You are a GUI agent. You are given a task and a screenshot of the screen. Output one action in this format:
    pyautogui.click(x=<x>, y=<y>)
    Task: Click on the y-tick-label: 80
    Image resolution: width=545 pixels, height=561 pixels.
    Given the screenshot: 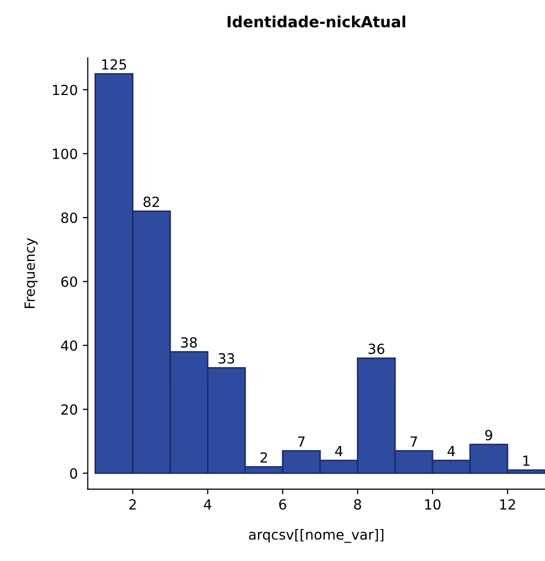 What is the action you would take?
    pyautogui.click(x=69, y=218)
    